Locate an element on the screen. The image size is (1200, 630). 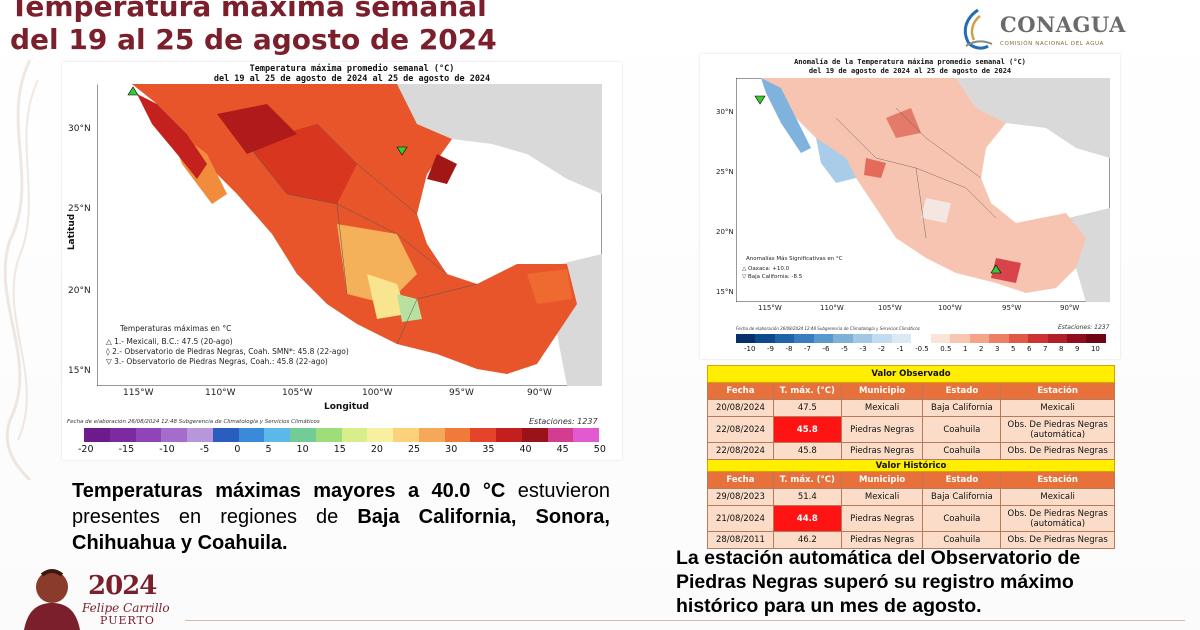
observed-title-row: Valor Observado is located at coordinates (911, 374).